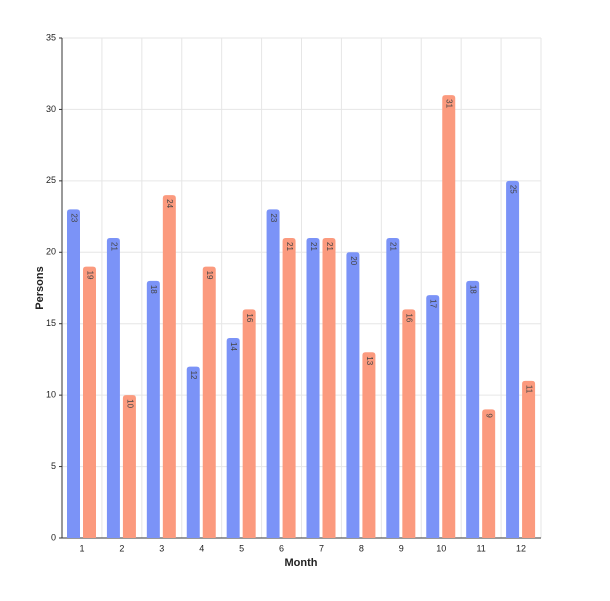 Image resolution: width=610 pixels, height=601 pixels. What do you see at coordinates (369, 360) in the screenshot?
I see `value-label: 13` at bounding box center [369, 360].